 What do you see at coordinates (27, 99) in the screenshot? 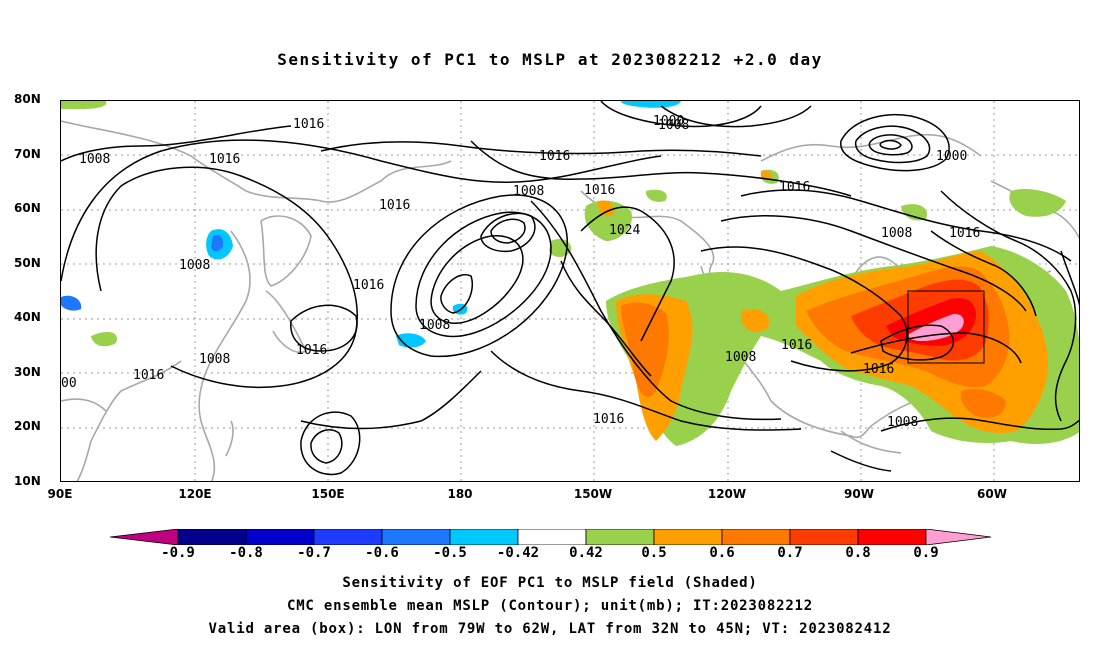
I see `lat-label-80n: 80N` at bounding box center [27, 99].